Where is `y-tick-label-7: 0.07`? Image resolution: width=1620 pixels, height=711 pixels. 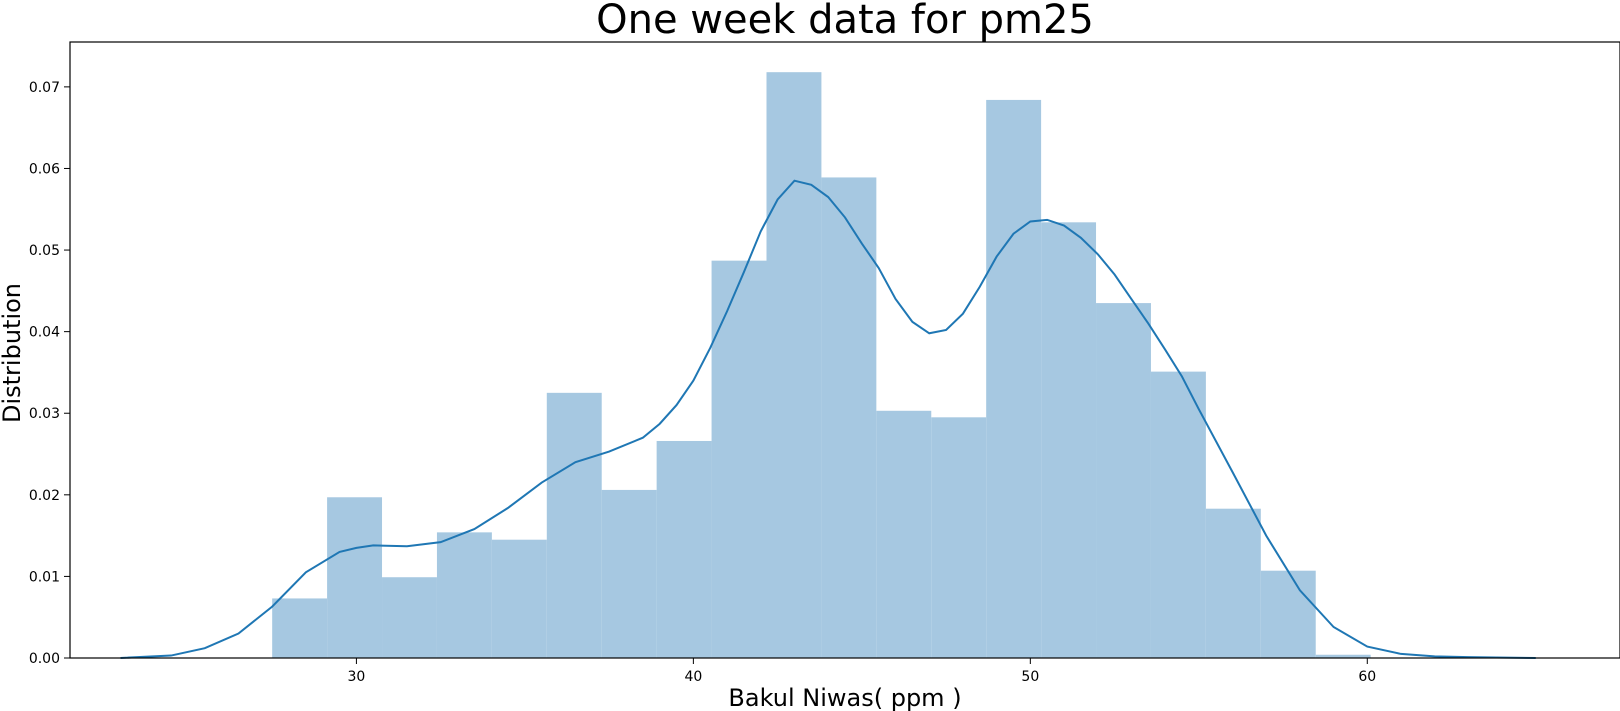 y-tick-label-7: 0.07 is located at coordinates (44, 88).